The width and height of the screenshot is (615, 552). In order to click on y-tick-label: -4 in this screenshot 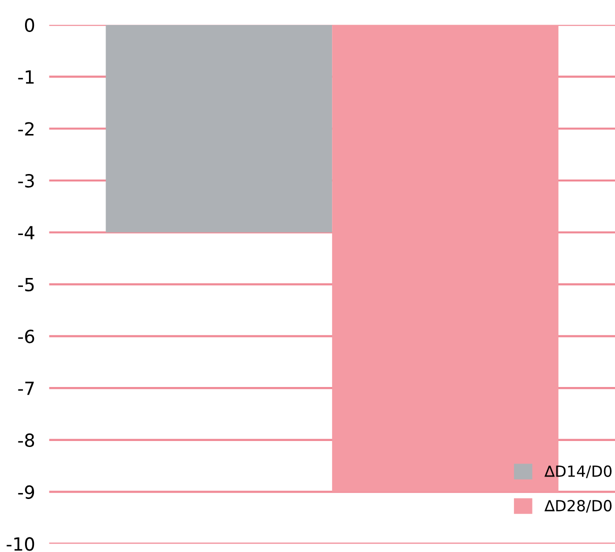, I will do `click(26, 233)`.